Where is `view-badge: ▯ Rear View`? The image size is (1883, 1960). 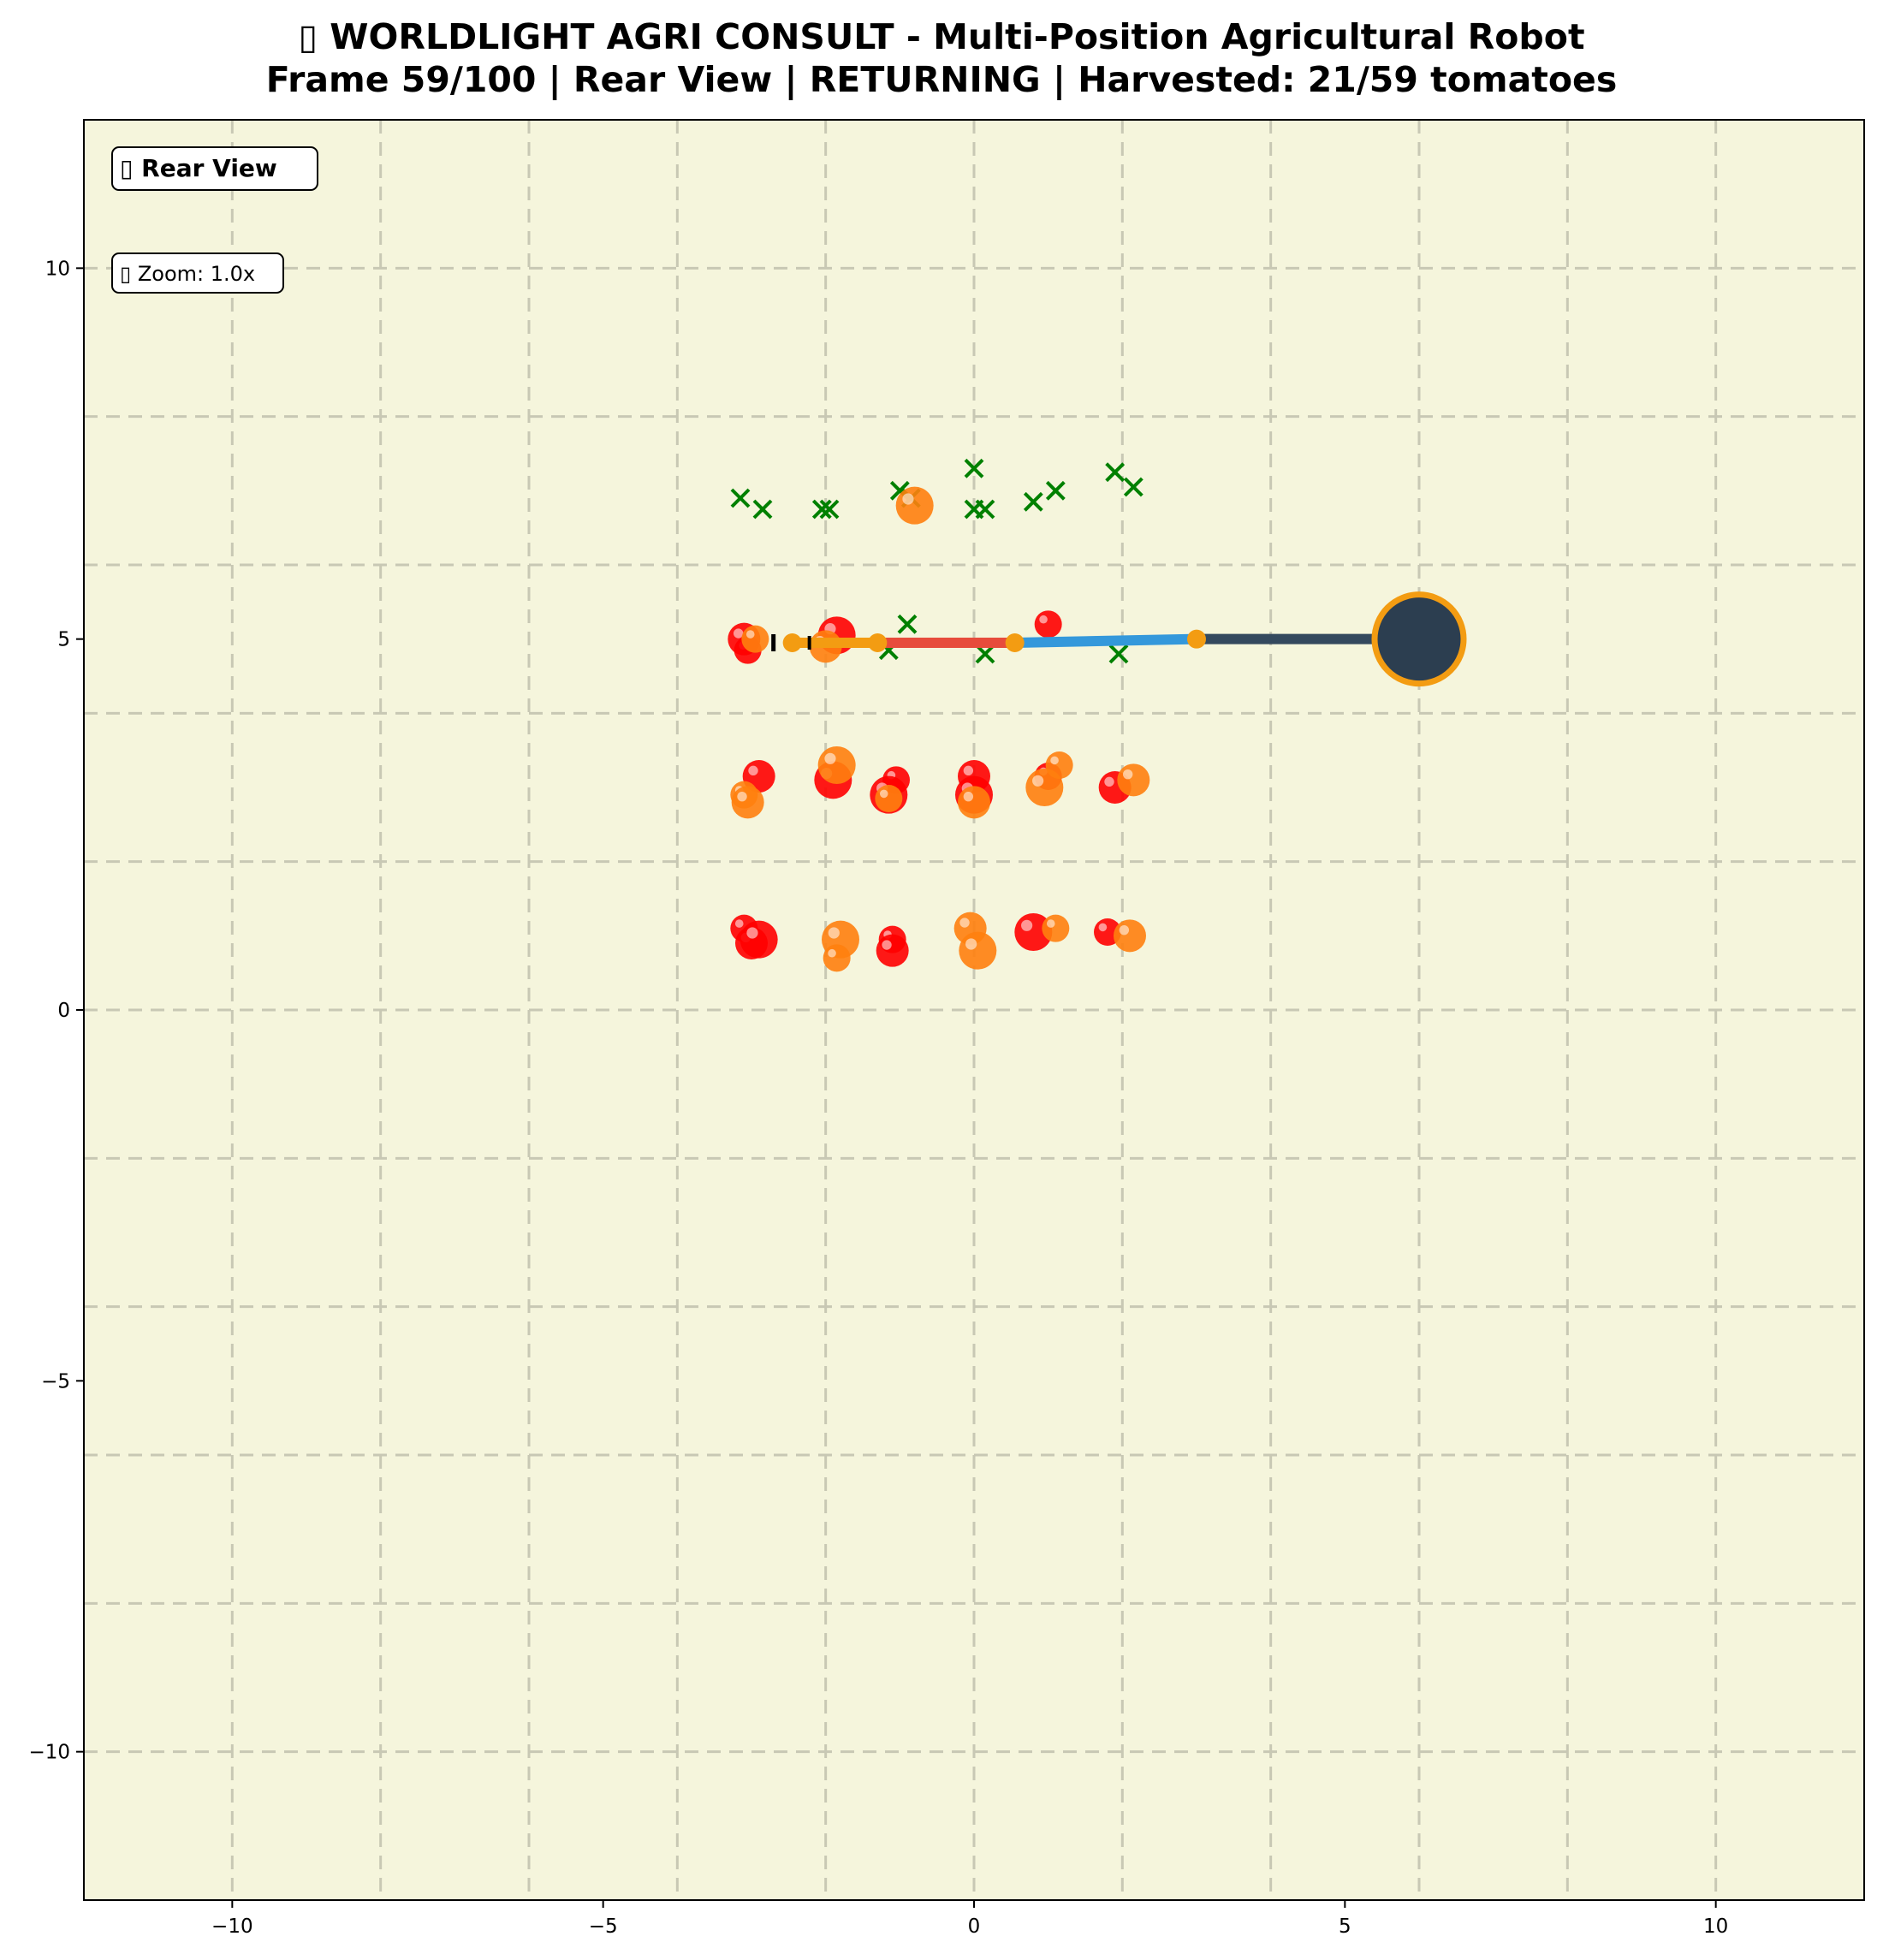 view-badge: ▯ Rear View is located at coordinates (215, 168).